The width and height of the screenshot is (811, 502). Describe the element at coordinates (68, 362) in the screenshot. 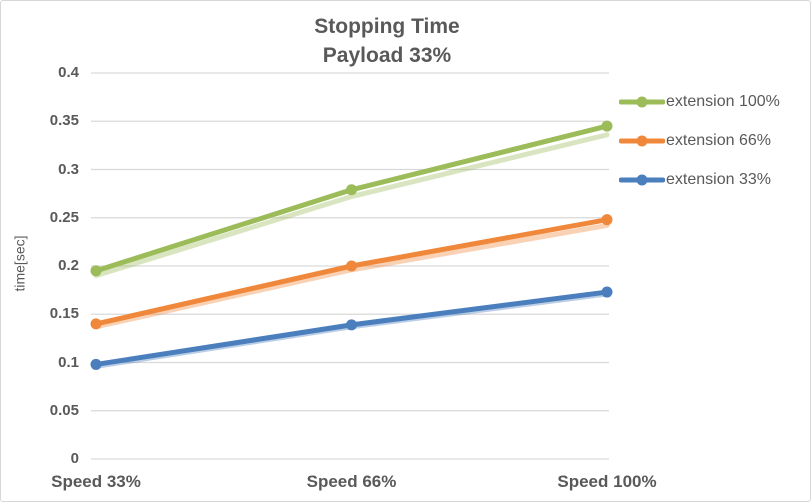

I see `y-tick-label: 0.1` at that location.